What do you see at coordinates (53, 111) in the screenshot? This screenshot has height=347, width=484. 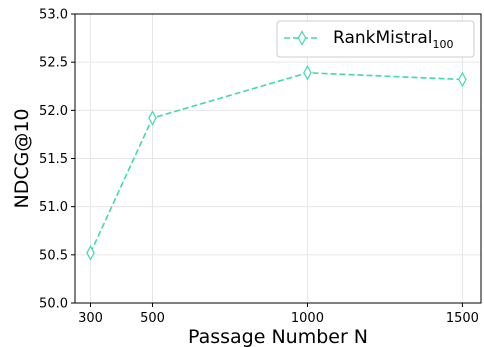 I see `y-tick-label: 52.0` at bounding box center [53, 111].